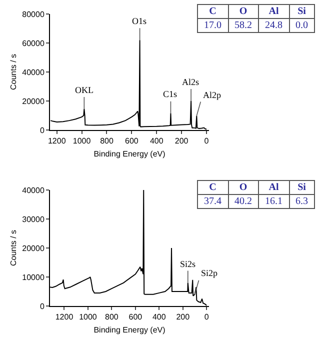 This screenshot has height=352, width=321. Describe the element at coordinates (213, 25) in the screenshot. I see `annotation: 17.0` at that location.